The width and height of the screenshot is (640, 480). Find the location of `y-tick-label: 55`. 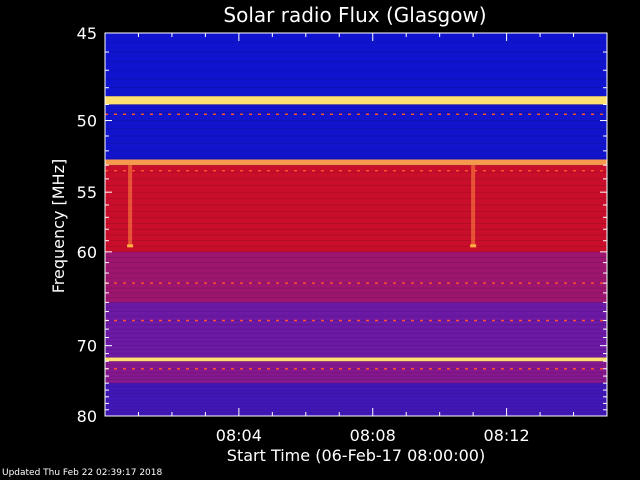

y-tick-label: 55 is located at coordinates (87, 192).